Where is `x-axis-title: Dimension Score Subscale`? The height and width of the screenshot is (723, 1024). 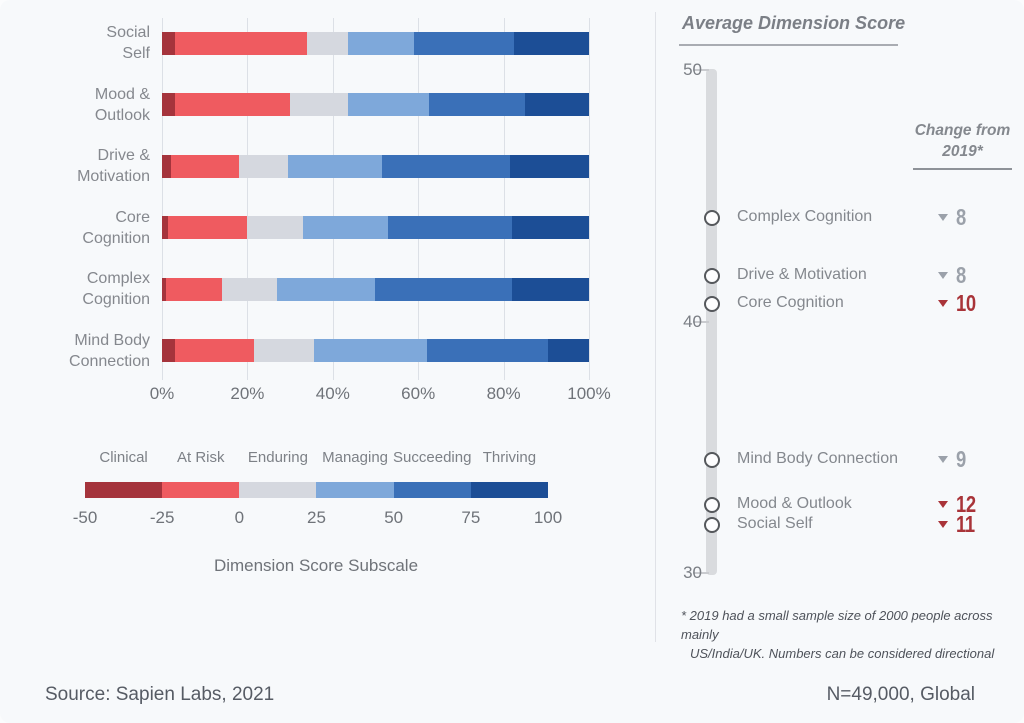 x-axis-title: Dimension Score Subscale is located at coordinates (316, 565).